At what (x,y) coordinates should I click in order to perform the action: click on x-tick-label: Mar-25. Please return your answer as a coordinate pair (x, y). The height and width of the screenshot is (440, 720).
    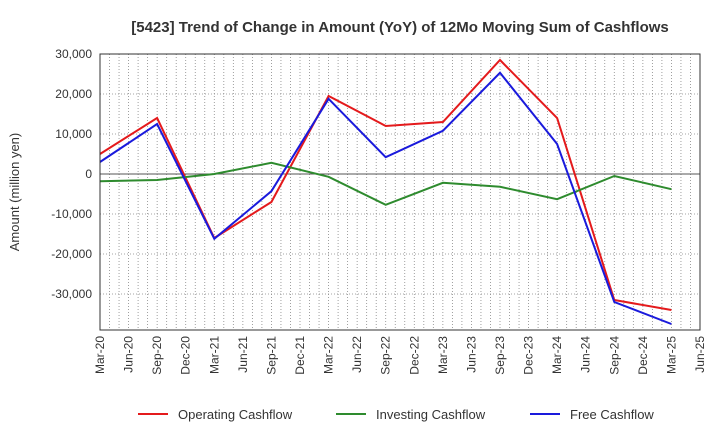
    Looking at the image, I should click on (671, 355).